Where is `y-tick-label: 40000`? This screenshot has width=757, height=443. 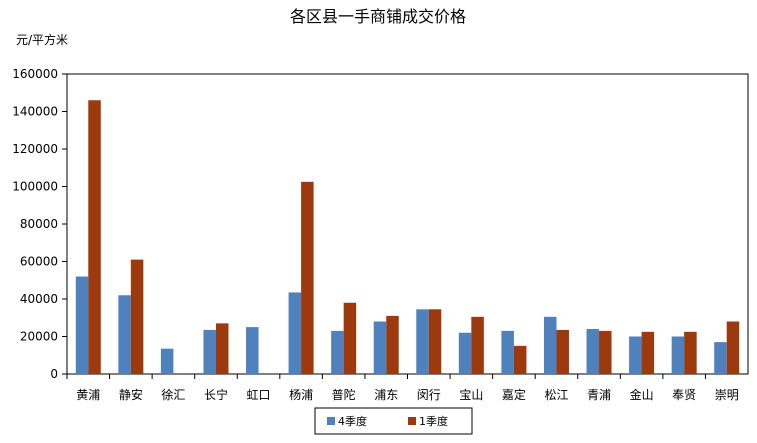 y-tick-label: 40000 is located at coordinates (39, 299).